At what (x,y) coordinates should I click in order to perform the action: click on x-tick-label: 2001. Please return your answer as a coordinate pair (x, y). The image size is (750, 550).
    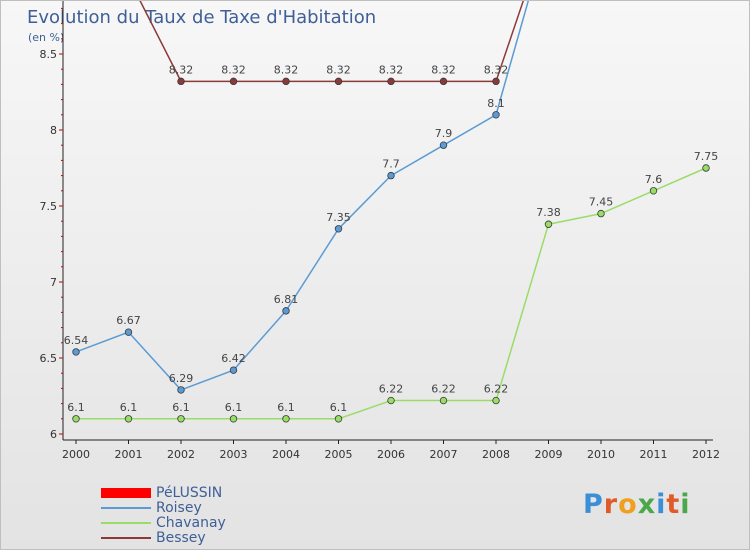
    Looking at the image, I should click on (129, 454).